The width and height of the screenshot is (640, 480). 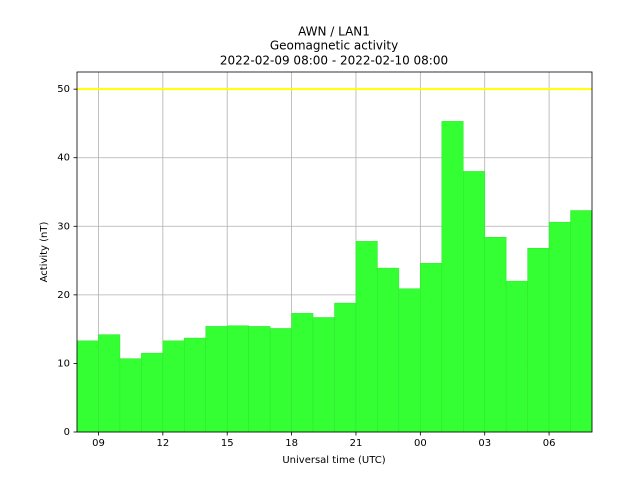 I want to click on x-tick-label: 09, so click(x=98, y=443).